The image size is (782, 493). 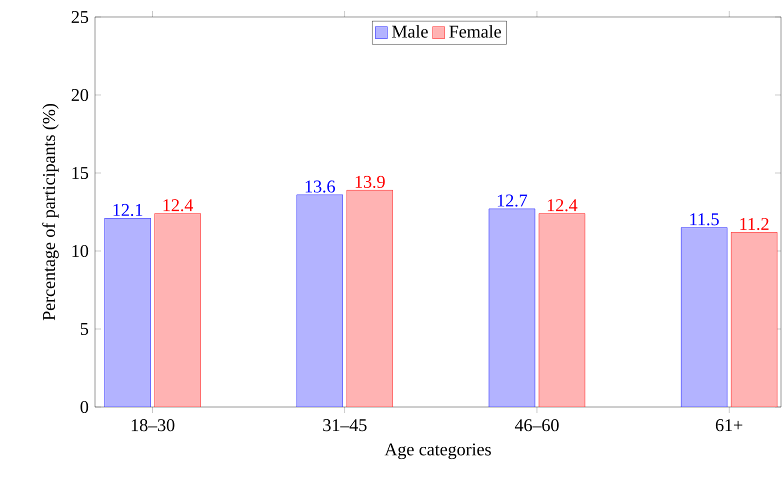 I want to click on y-axis-title: Percentage of participants (%), so click(x=50, y=212).